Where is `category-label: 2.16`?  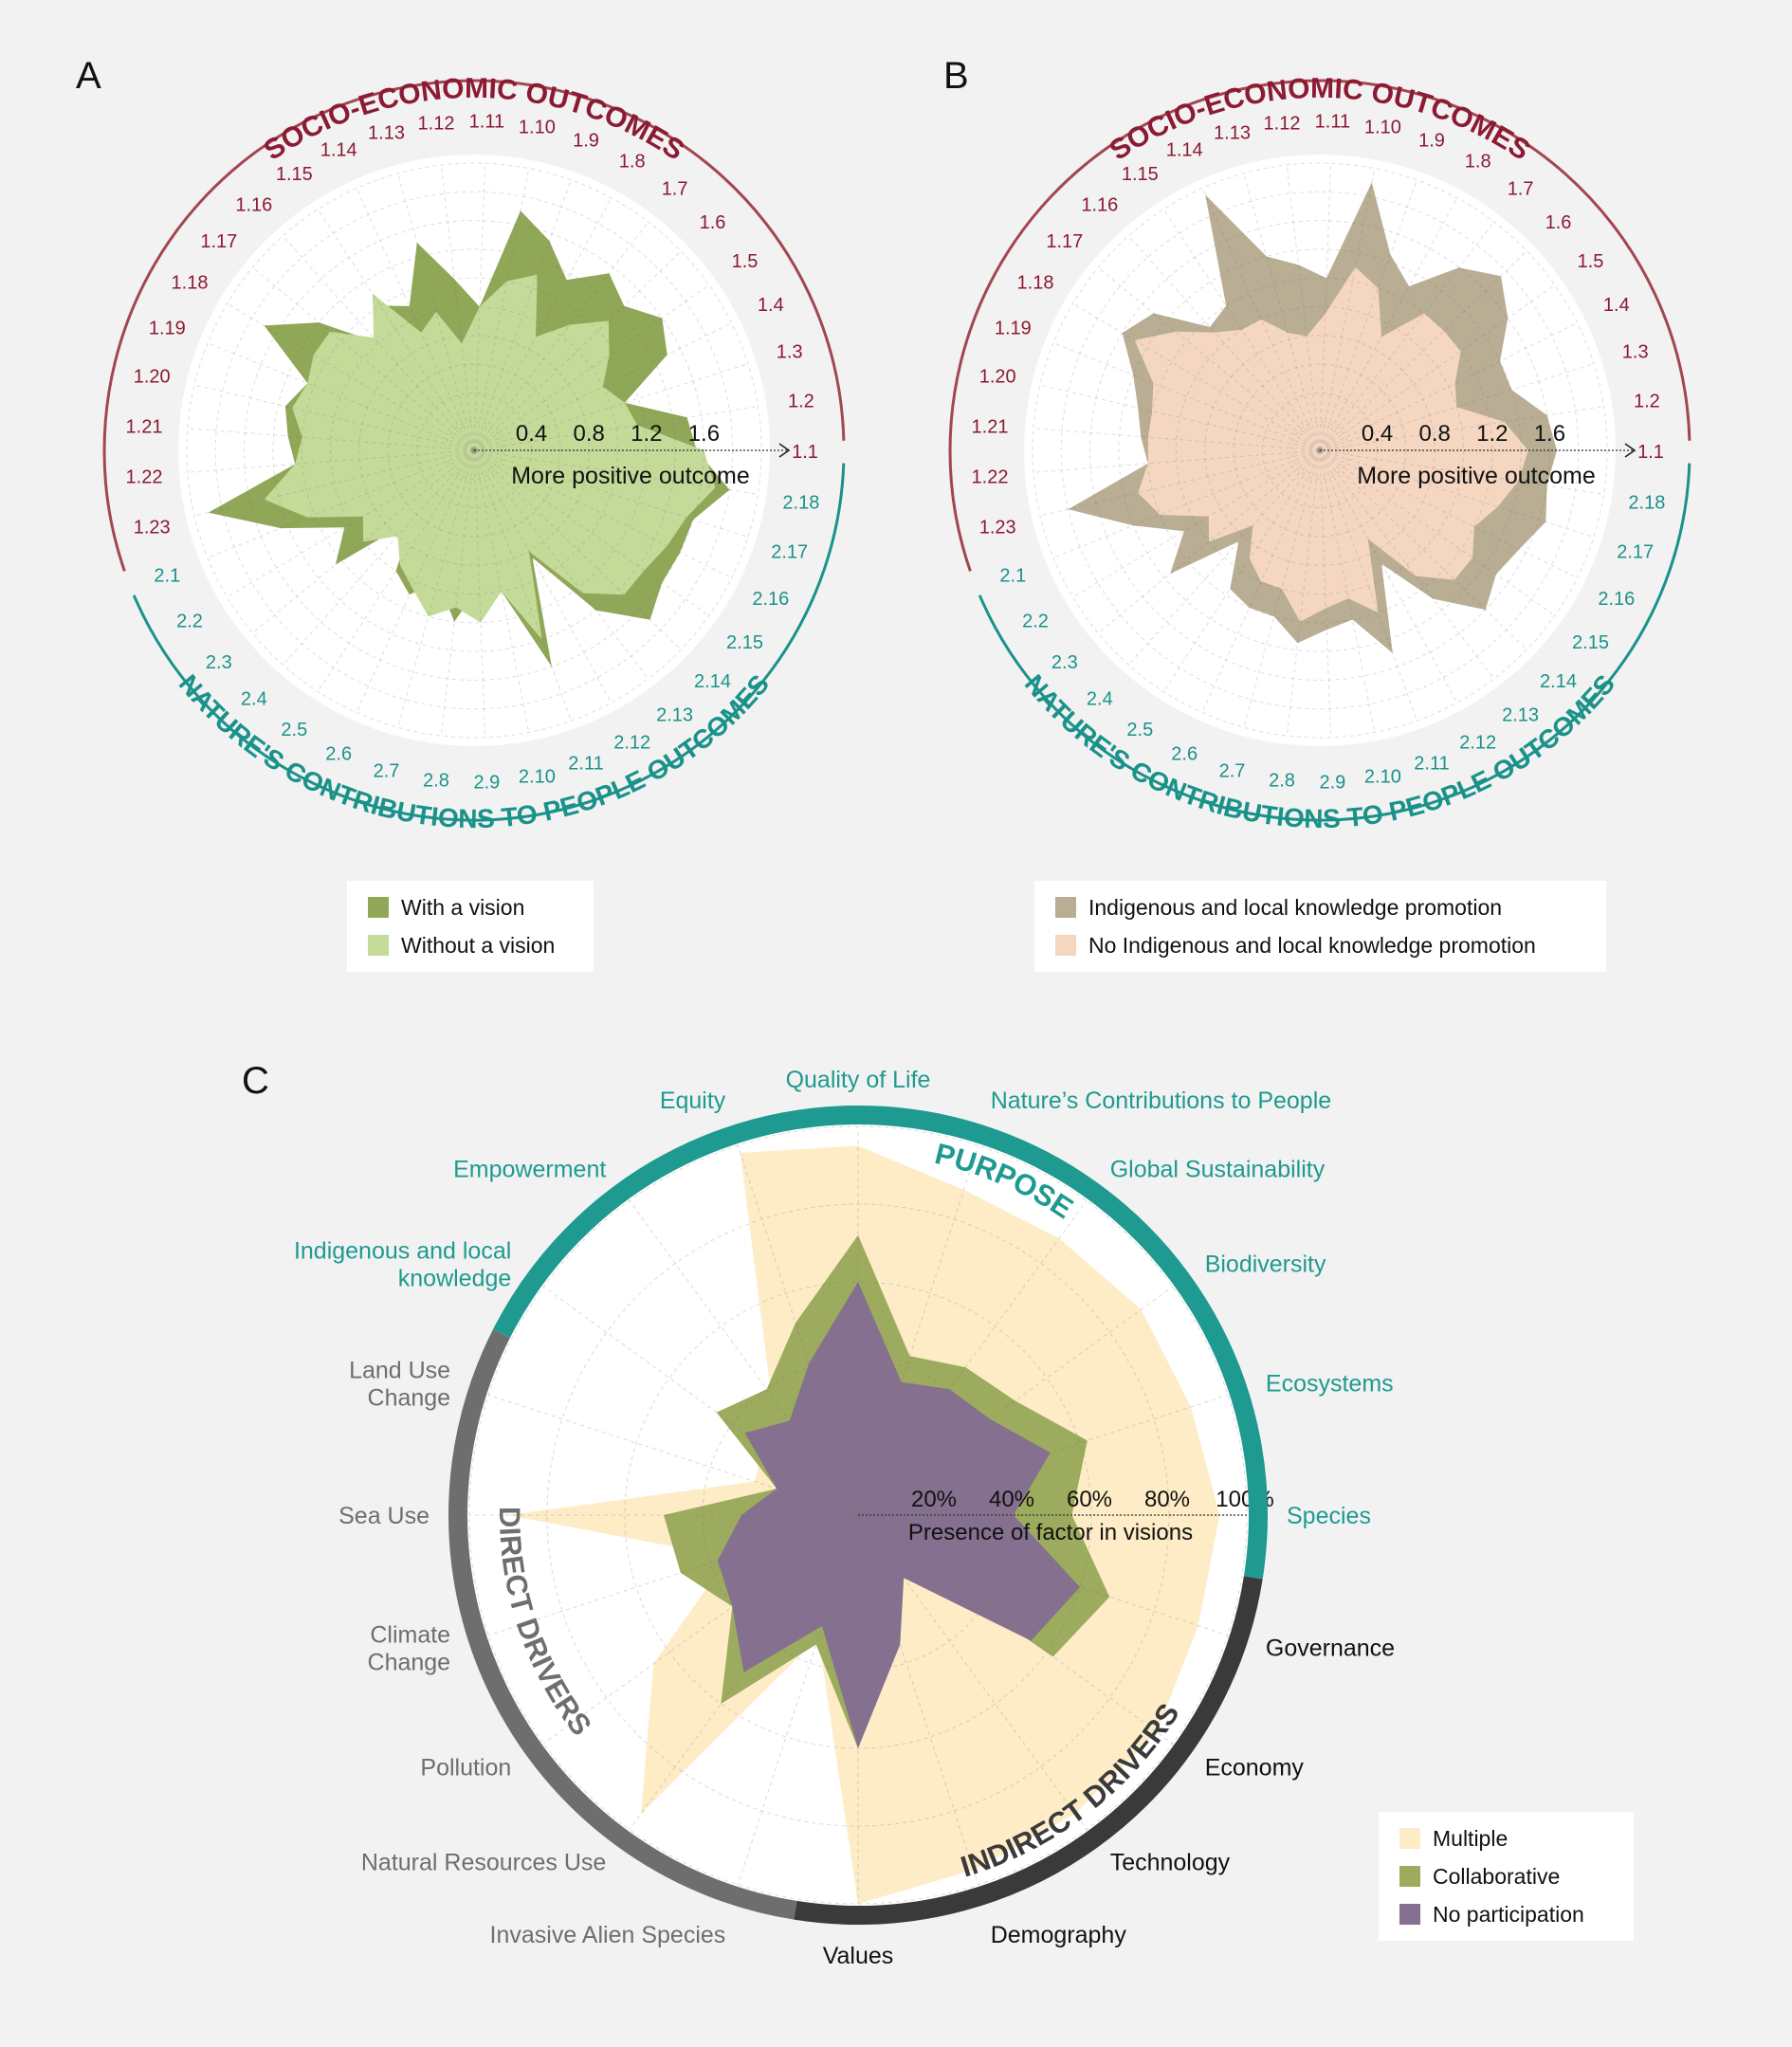 category-label: 2.16 is located at coordinates (770, 599).